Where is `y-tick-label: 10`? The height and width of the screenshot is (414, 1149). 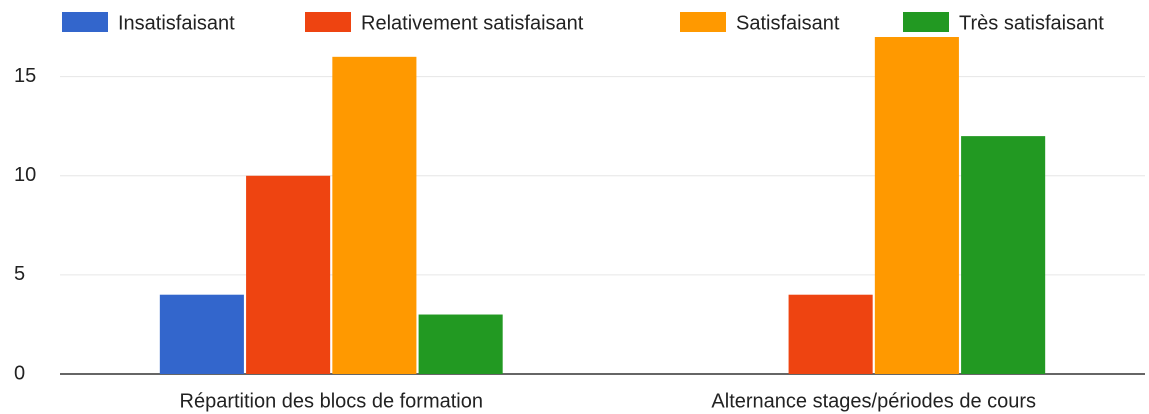
y-tick-label: 10 is located at coordinates (25, 175).